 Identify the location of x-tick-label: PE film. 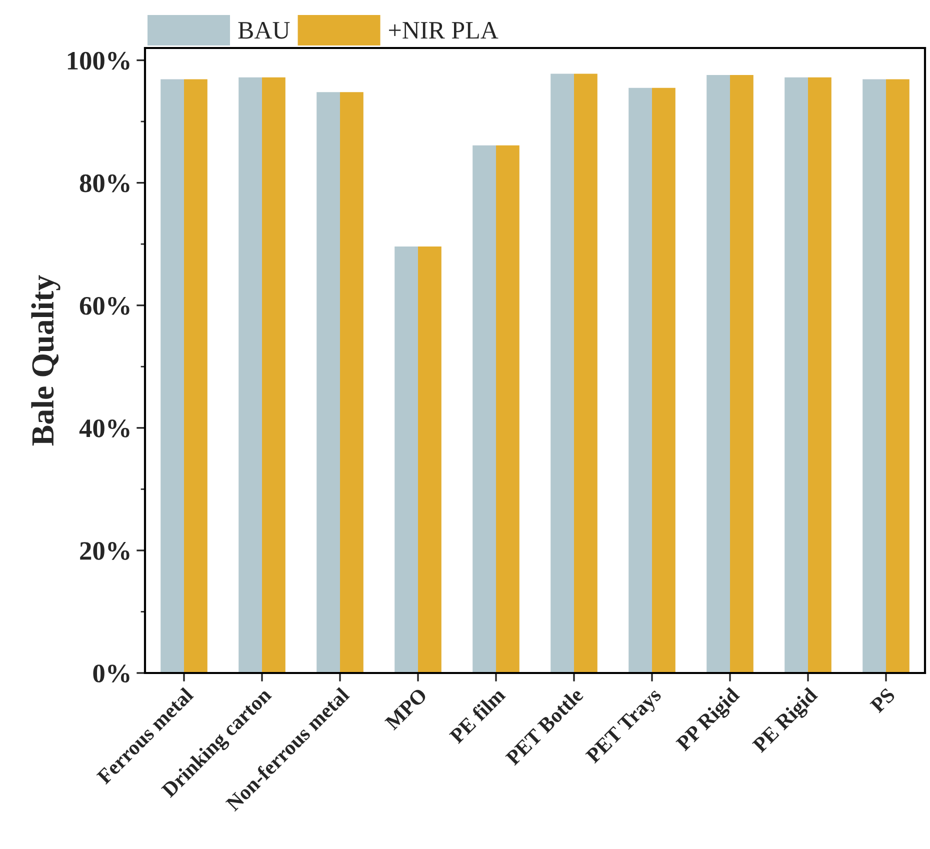
(477, 715).